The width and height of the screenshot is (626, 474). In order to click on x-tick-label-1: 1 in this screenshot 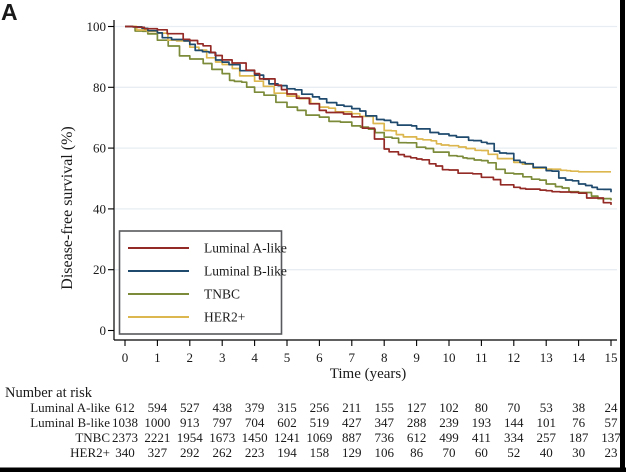, I will do `click(157, 357)`.